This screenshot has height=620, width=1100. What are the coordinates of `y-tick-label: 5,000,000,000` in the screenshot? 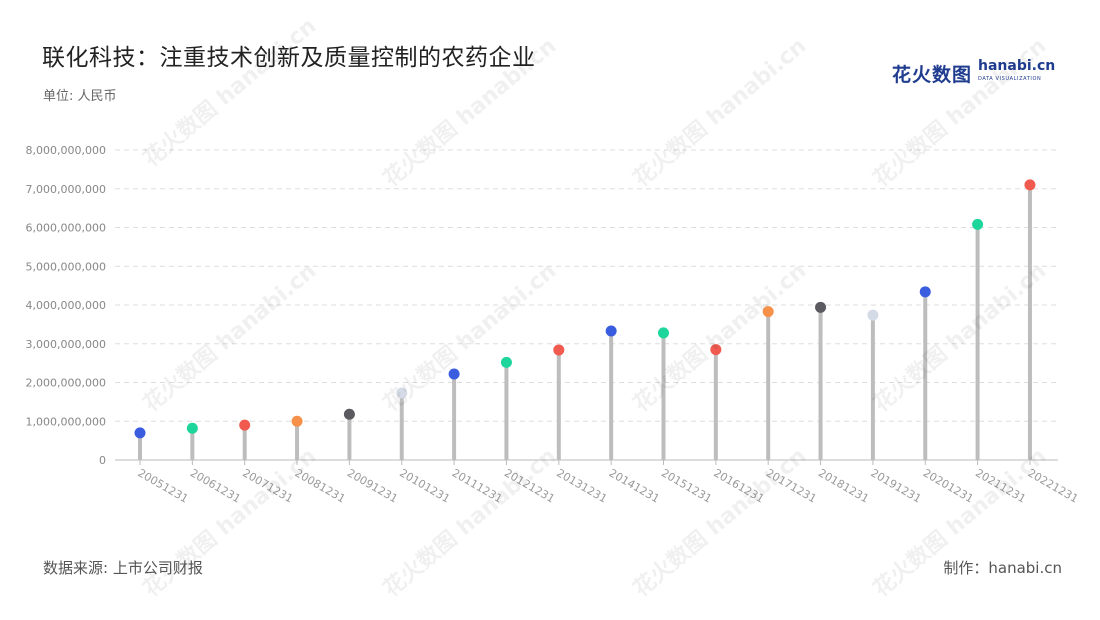 It's located at (66, 266).